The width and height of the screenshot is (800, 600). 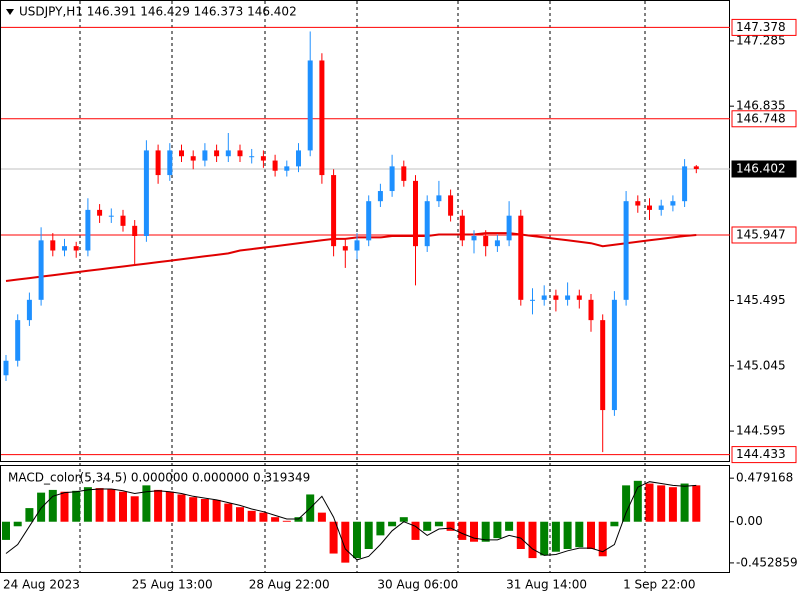 What do you see at coordinates (10, 12) in the screenshot?
I see `menu-triangle` at bounding box center [10, 12].